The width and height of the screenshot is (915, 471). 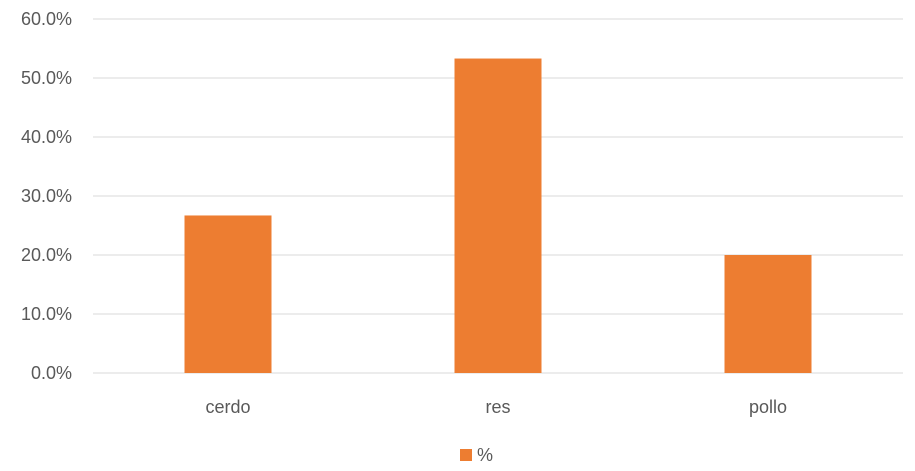 I want to click on legend-label: %, so click(x=485, y=455).